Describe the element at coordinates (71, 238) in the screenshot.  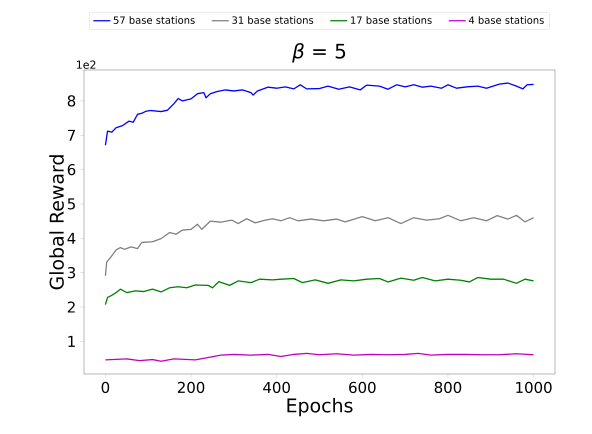
I see `y-tick-label: 4` at that location.